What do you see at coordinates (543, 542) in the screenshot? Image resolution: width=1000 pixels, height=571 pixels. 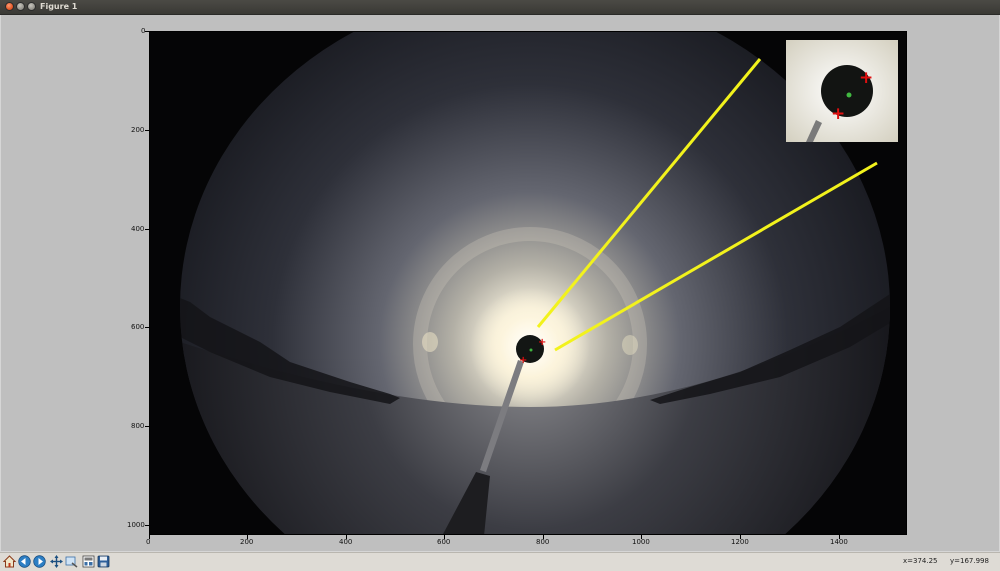 I see `xtick-label: 800` at bounding box center [543, 542].